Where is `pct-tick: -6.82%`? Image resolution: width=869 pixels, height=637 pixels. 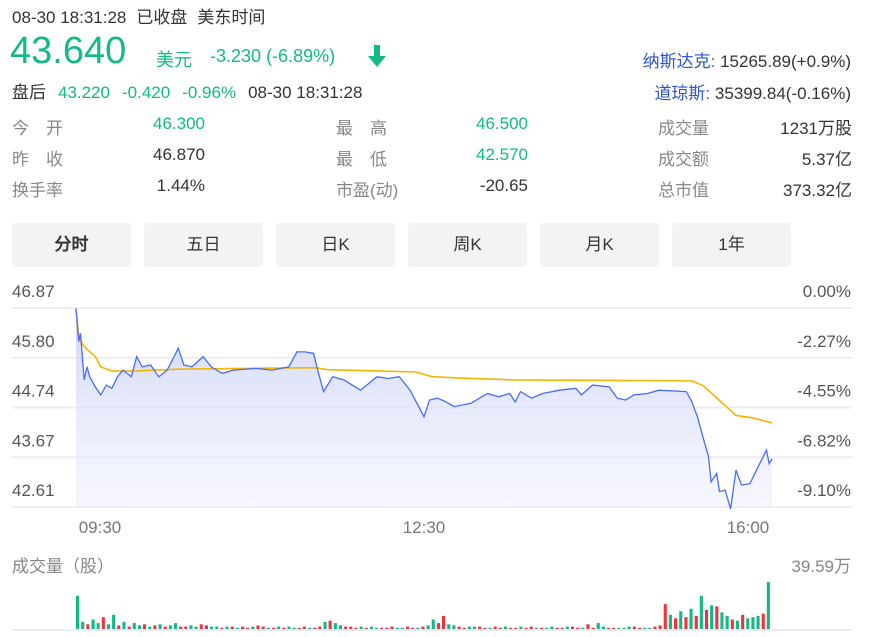
pct-tick: -6.82% is located at coordinates (824, 440).